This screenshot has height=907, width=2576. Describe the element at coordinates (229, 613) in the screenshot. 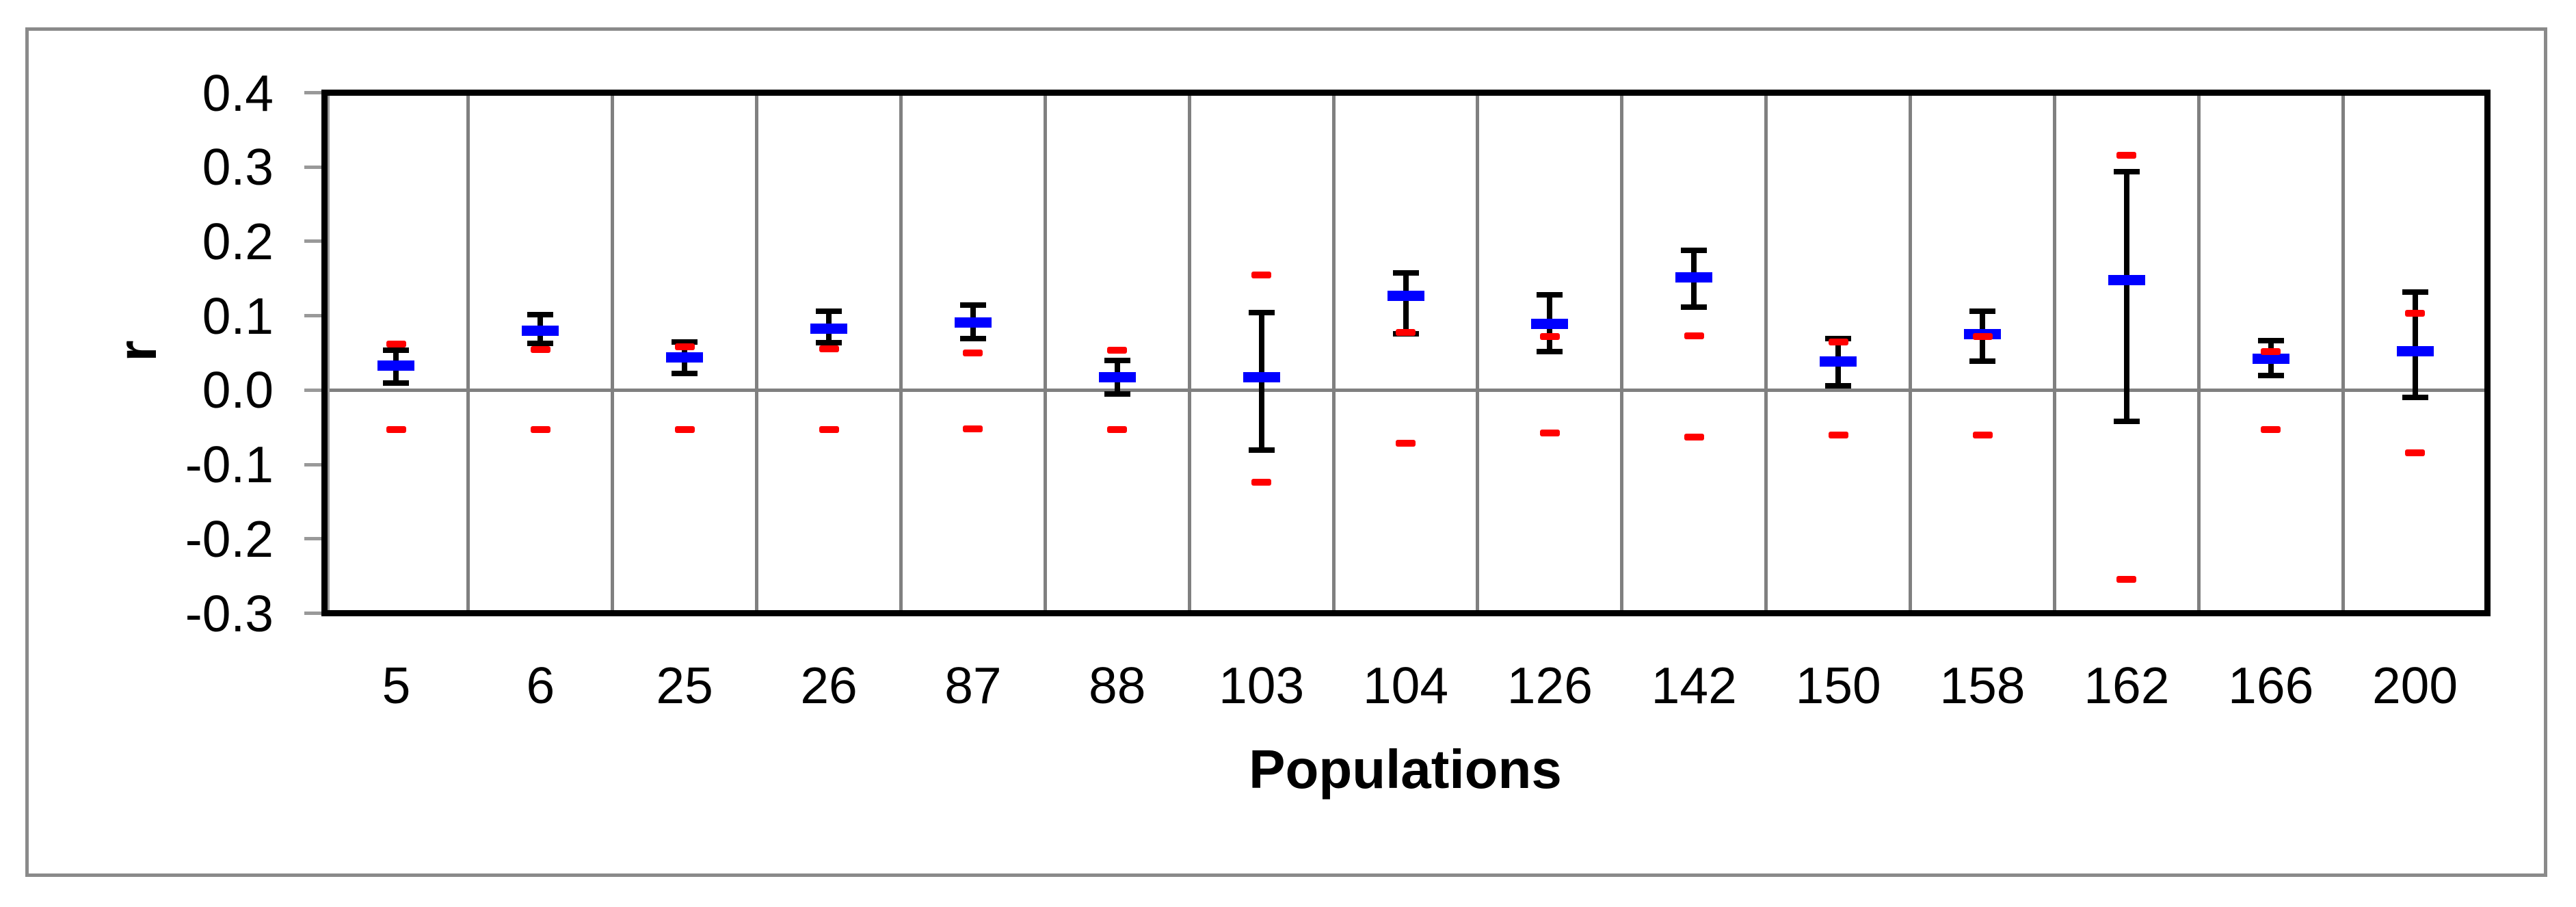

I see `y-tick-label: -0.3` at that location.